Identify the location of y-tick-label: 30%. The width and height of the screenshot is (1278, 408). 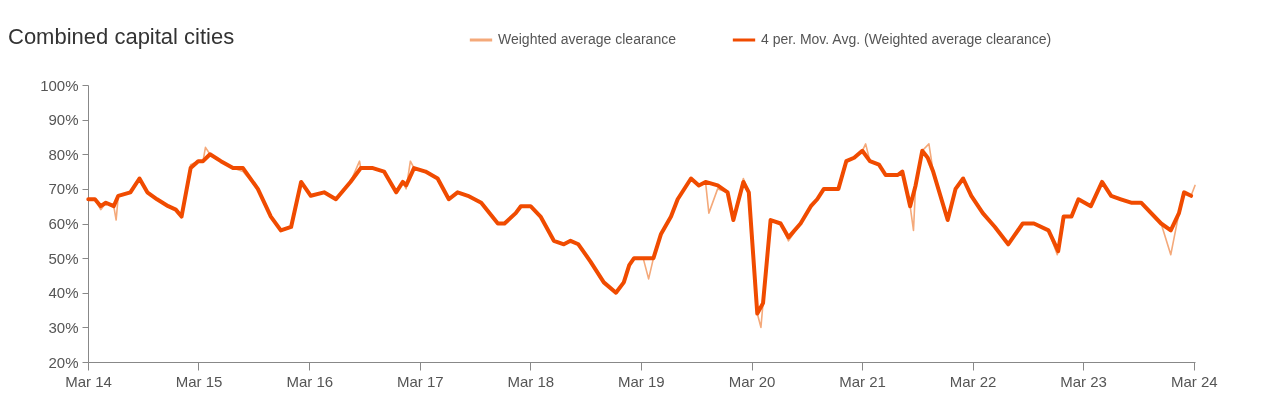
(63, 327).